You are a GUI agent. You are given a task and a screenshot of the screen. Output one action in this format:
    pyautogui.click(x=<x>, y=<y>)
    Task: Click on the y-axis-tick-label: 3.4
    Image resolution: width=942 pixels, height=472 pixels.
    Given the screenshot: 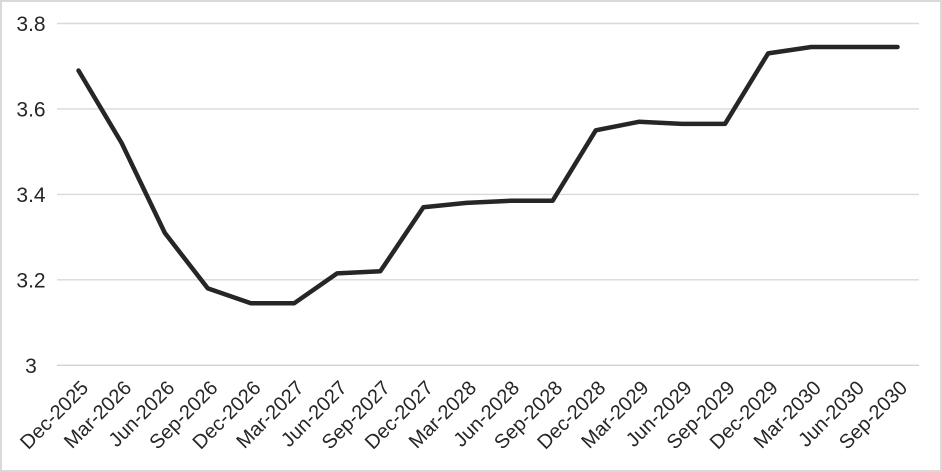 What is the action you would take?
    pyautogui.click(x=31, y=195)
    